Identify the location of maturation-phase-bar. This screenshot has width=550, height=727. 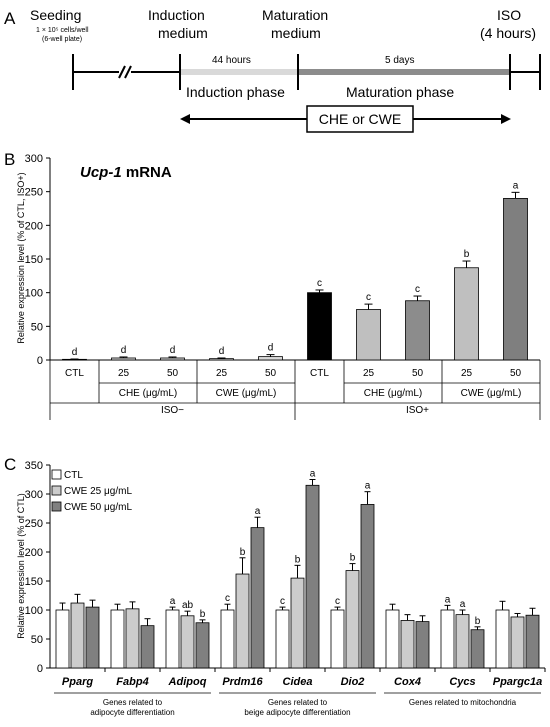
(404, 72).